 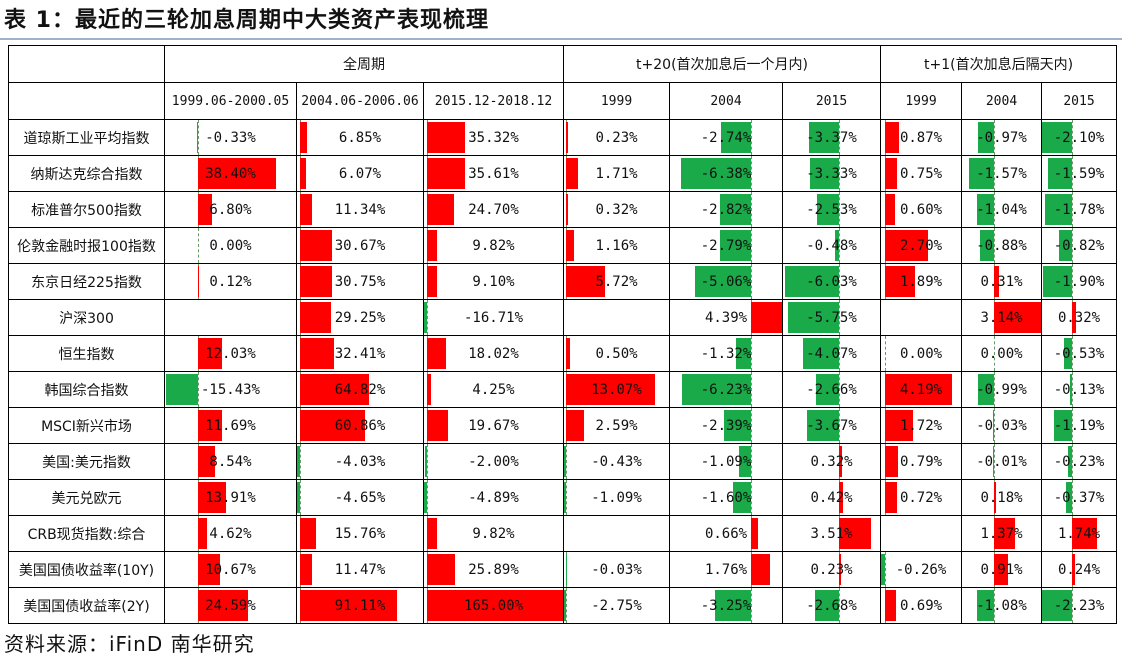 I want to click on value-cell: 0.72%, so click(x=921, y=497).